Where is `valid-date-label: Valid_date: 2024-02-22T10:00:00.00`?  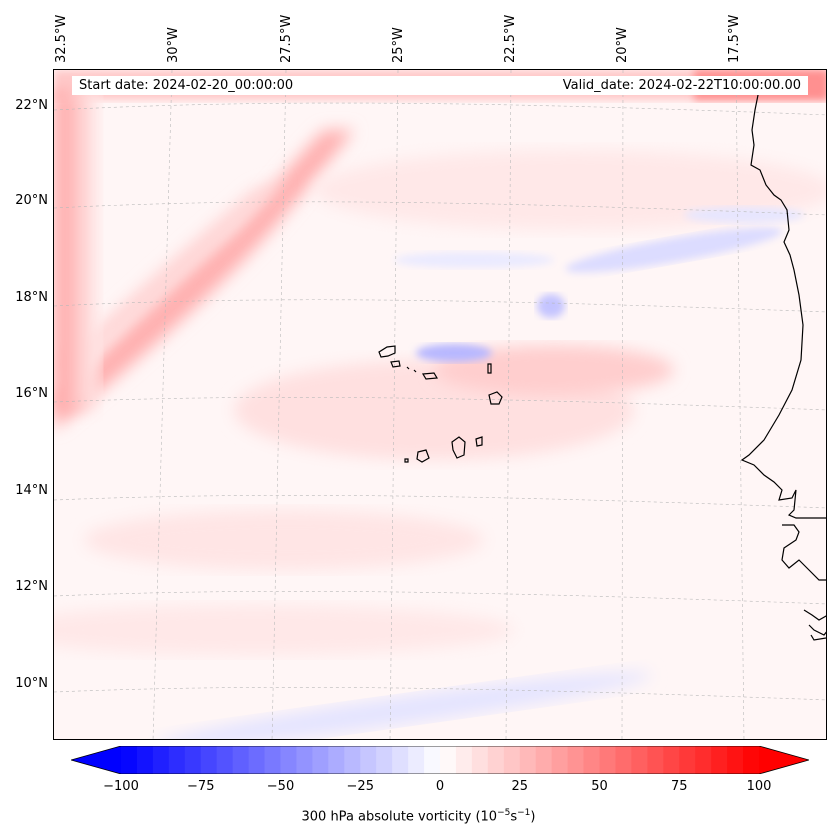 valid-date-label: Valid_date: 2024-02-22T10:00:00.00 is located at coordinates (681, 85).